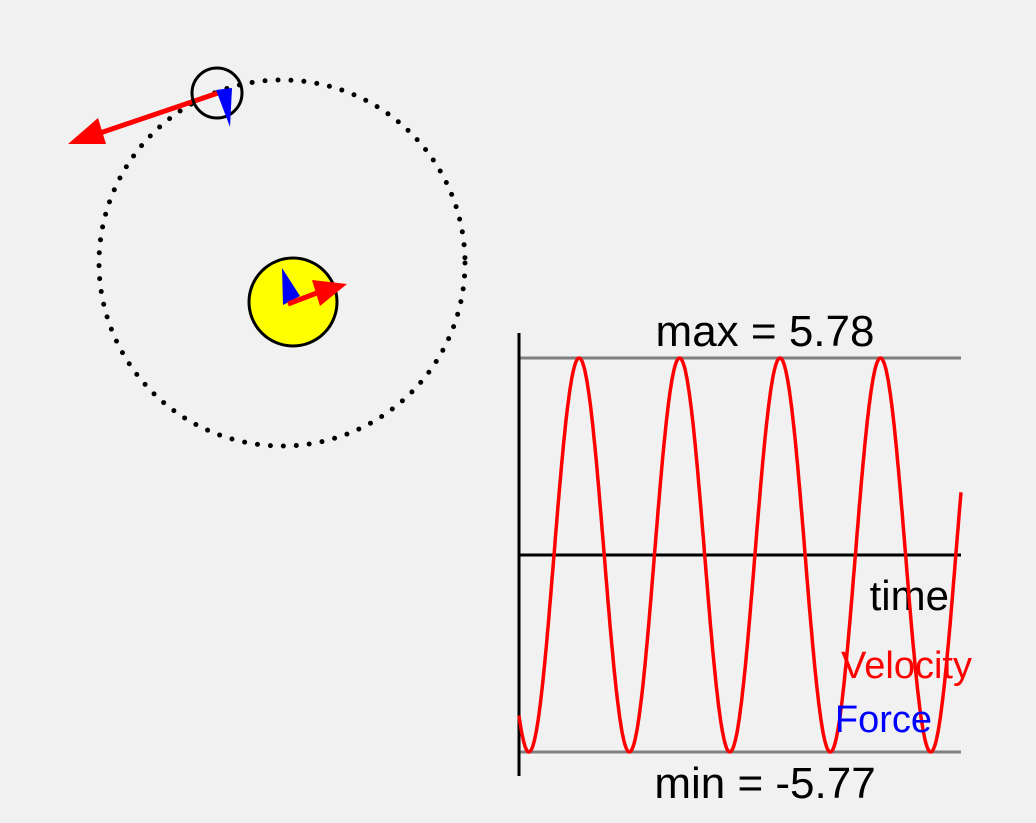  What do you see at coordinates (329, 293) in the screenshot?
I see `central-body-velocity-arrowhead` at bounding box center [329, 293].